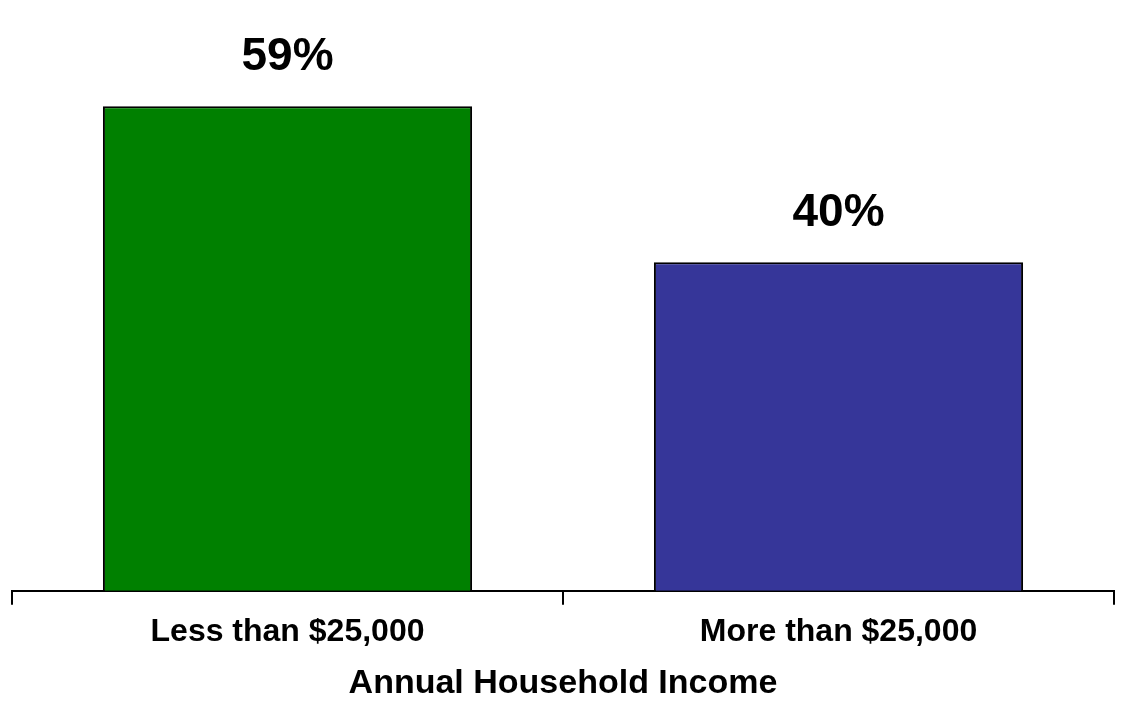  What do you see at coordinates (838, 629) in the screenshot?
I see `x-tick-label: More than $25,000` at bounding box center [838, 629].